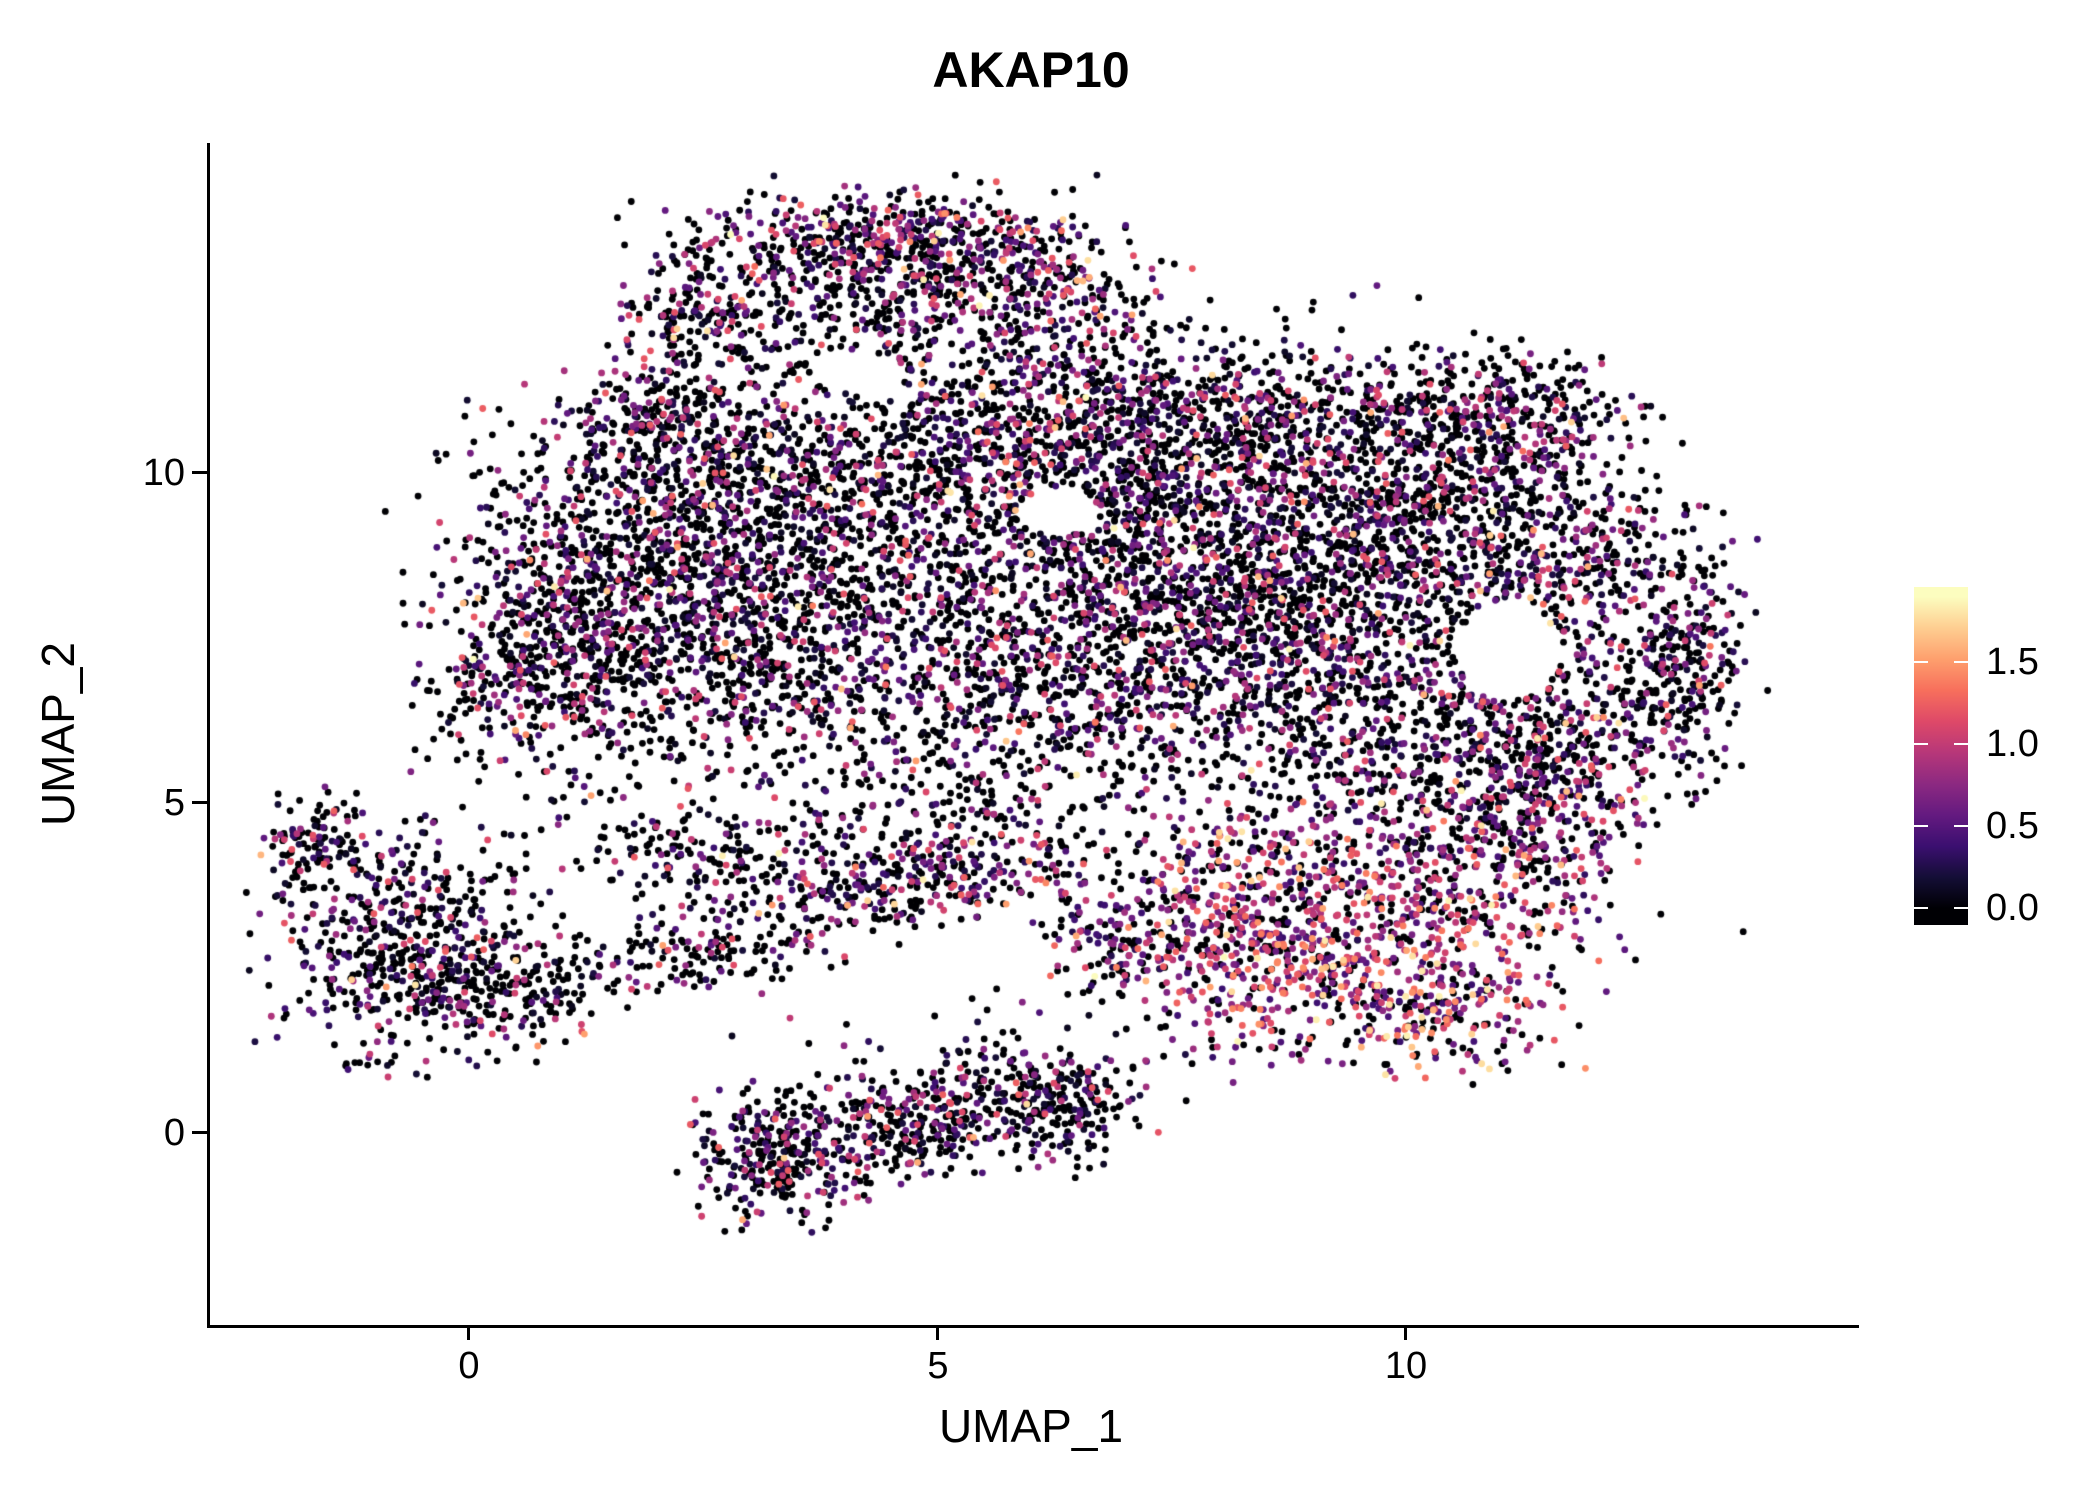 The image size is (2100, 1500). I want to click on colorbar-tick-label: 1.5, so click(2012, 662).